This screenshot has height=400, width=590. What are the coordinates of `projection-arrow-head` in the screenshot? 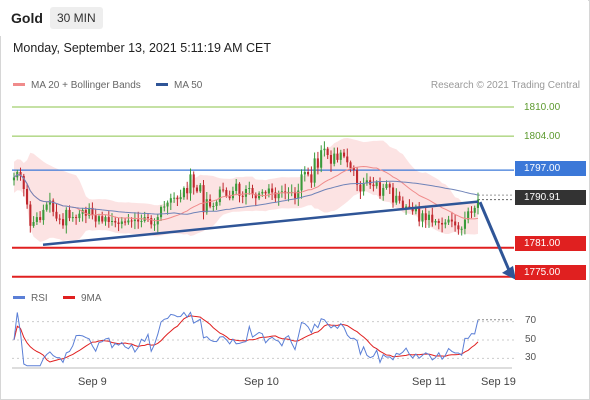 It's located at (509, 272).